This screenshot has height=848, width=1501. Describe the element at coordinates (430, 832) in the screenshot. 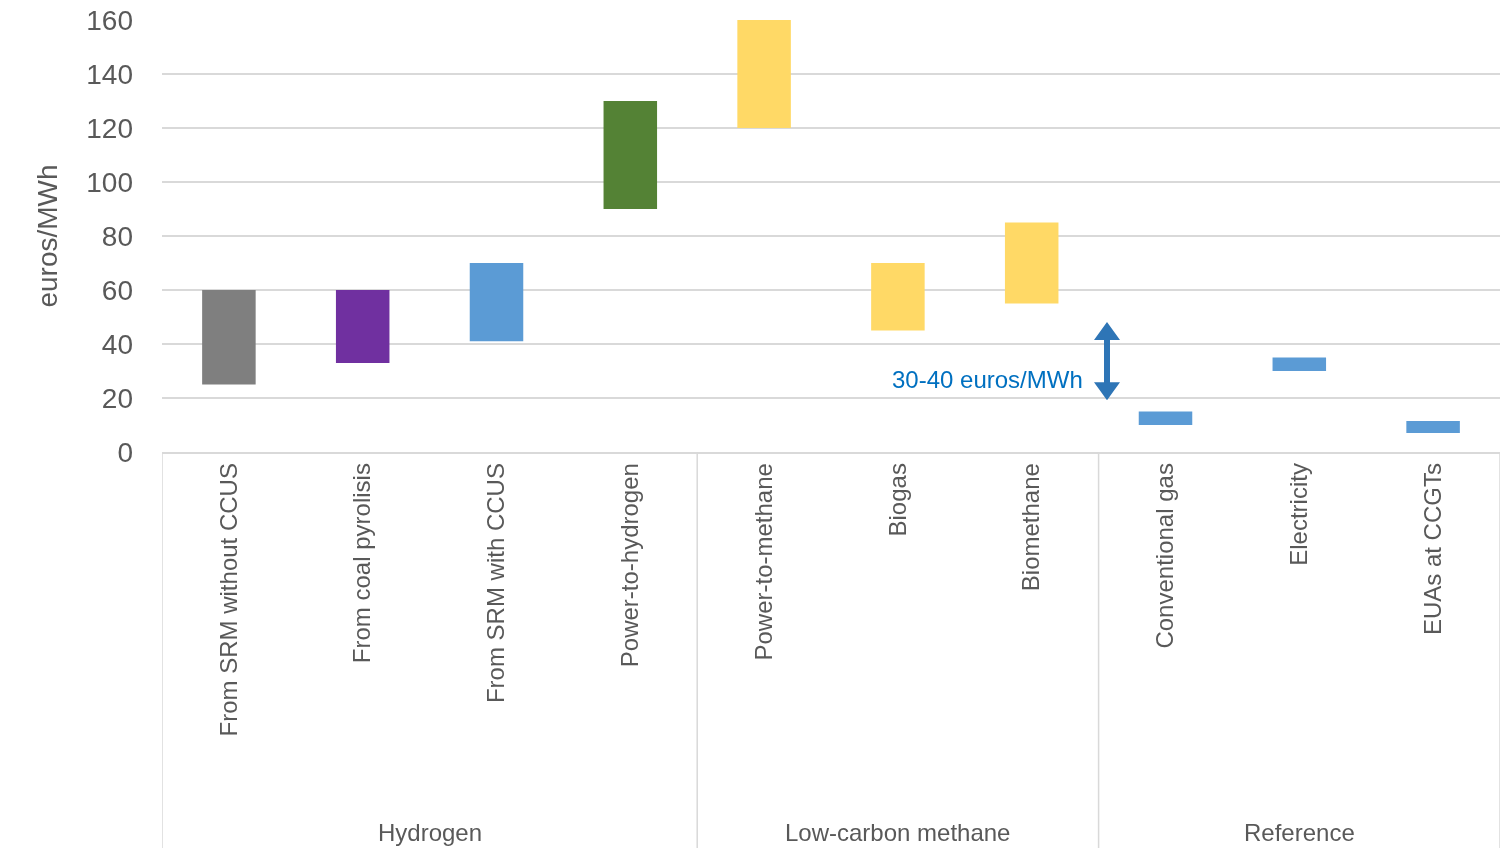

I see `text: Hydrogen` at that location.